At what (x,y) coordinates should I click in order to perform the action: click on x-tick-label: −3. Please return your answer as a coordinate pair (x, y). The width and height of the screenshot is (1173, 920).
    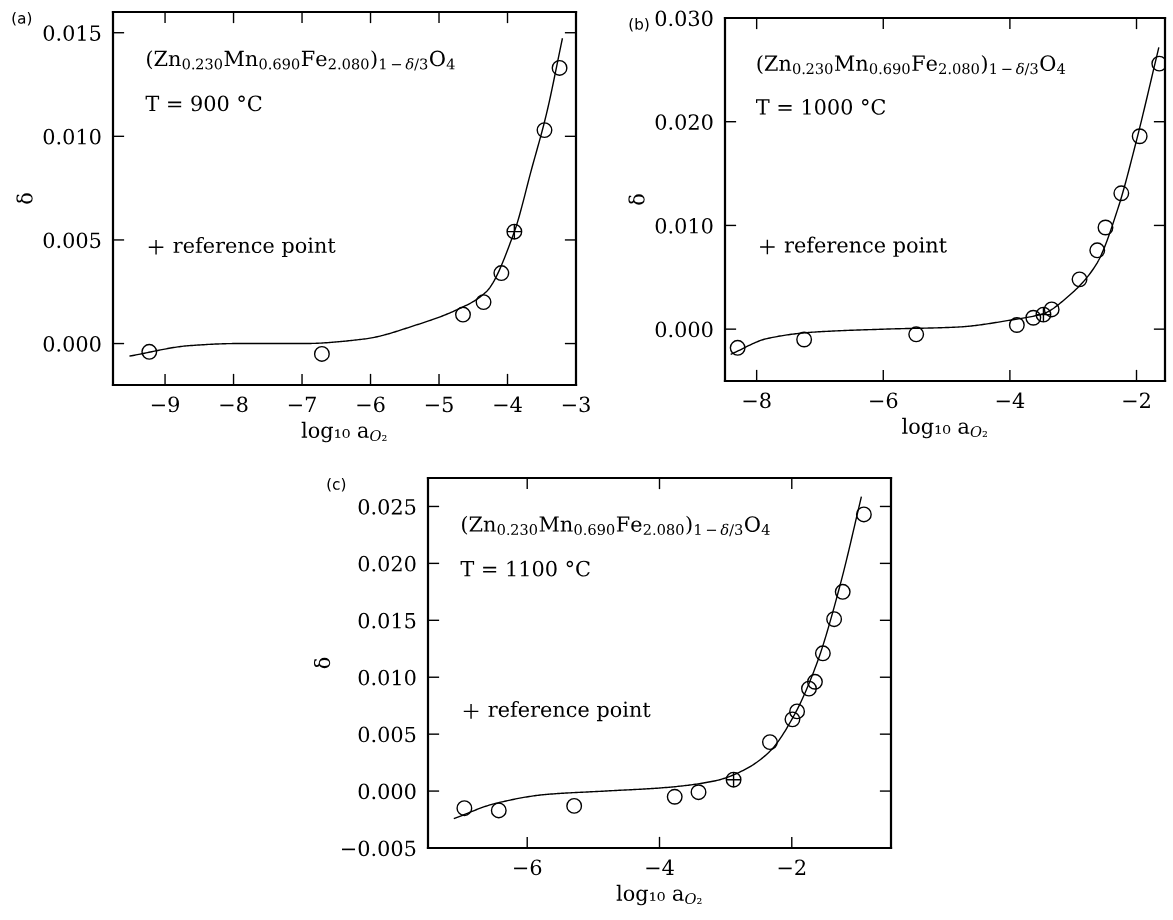
    Looking at the image, I should click on (576, 404).